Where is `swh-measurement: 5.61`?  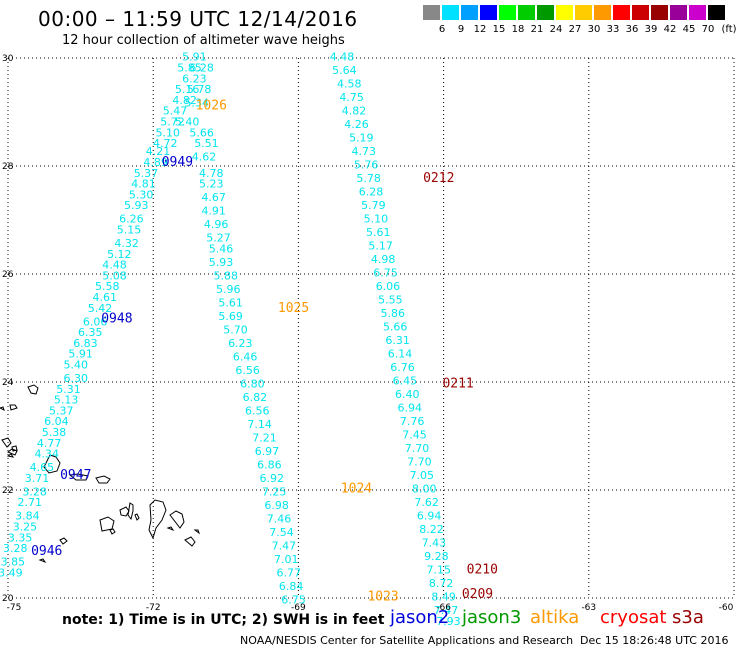
swh-measurement: 5.61 is located at coordinates (230, 302).